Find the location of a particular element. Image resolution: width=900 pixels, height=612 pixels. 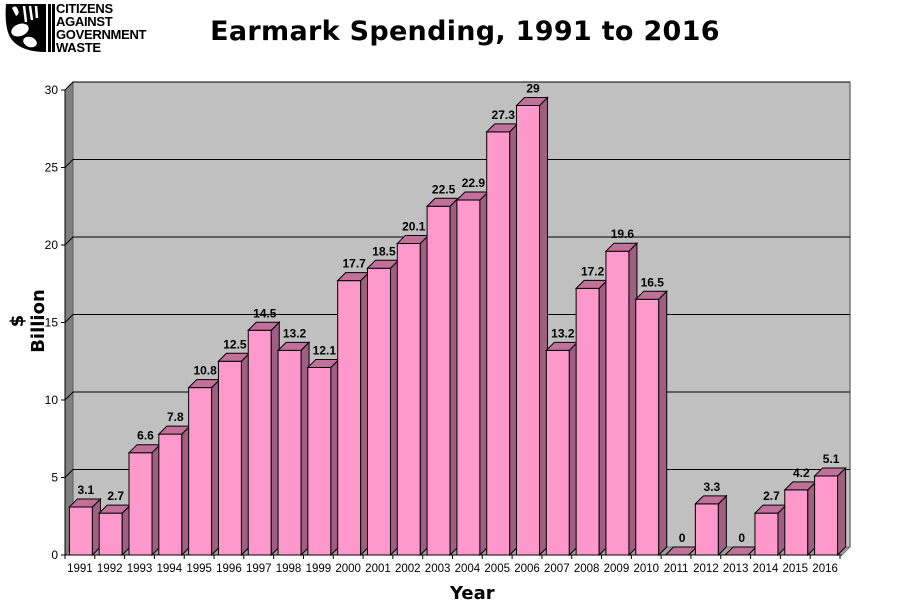

chart-title: Earmark Spending, 1991 to 2016 is located at coordinates (465, 31).